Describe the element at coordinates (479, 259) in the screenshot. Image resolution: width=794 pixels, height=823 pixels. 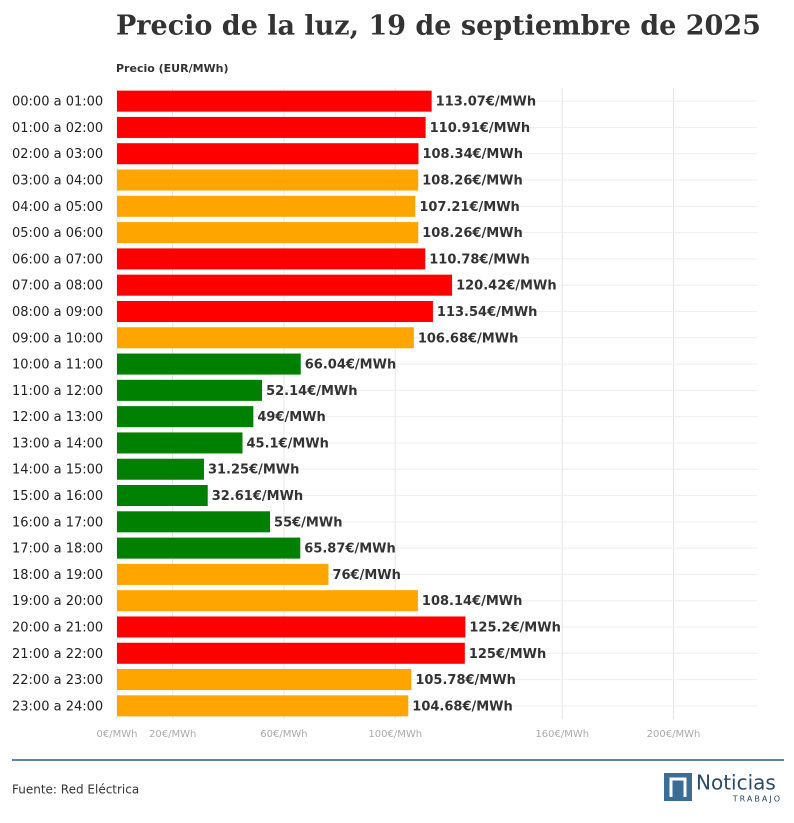
I see `value-label: 110.78€/MWh` at that location.